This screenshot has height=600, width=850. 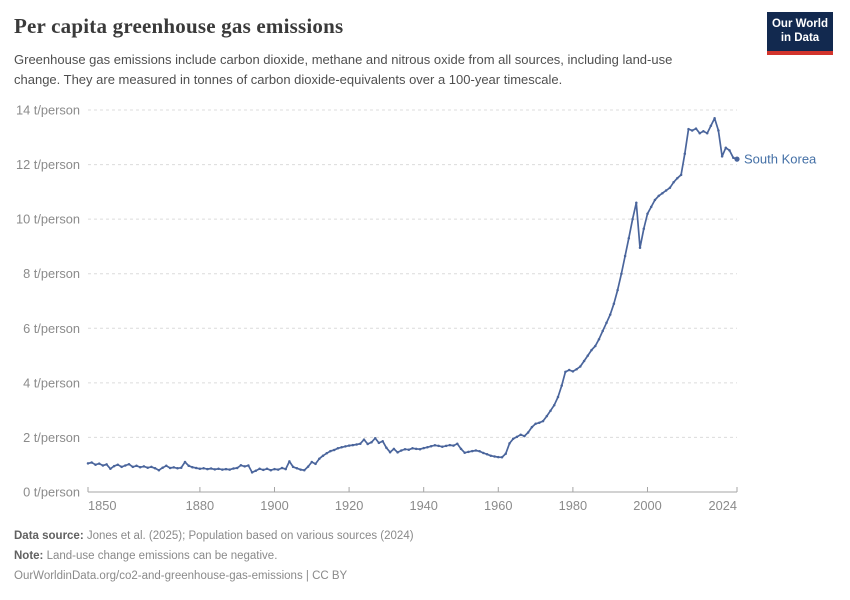 What do you see at coordinates (647, 505) in the screenshot?
I see `x-axis-tick-label: 2000` at bounding box center [647, 505].